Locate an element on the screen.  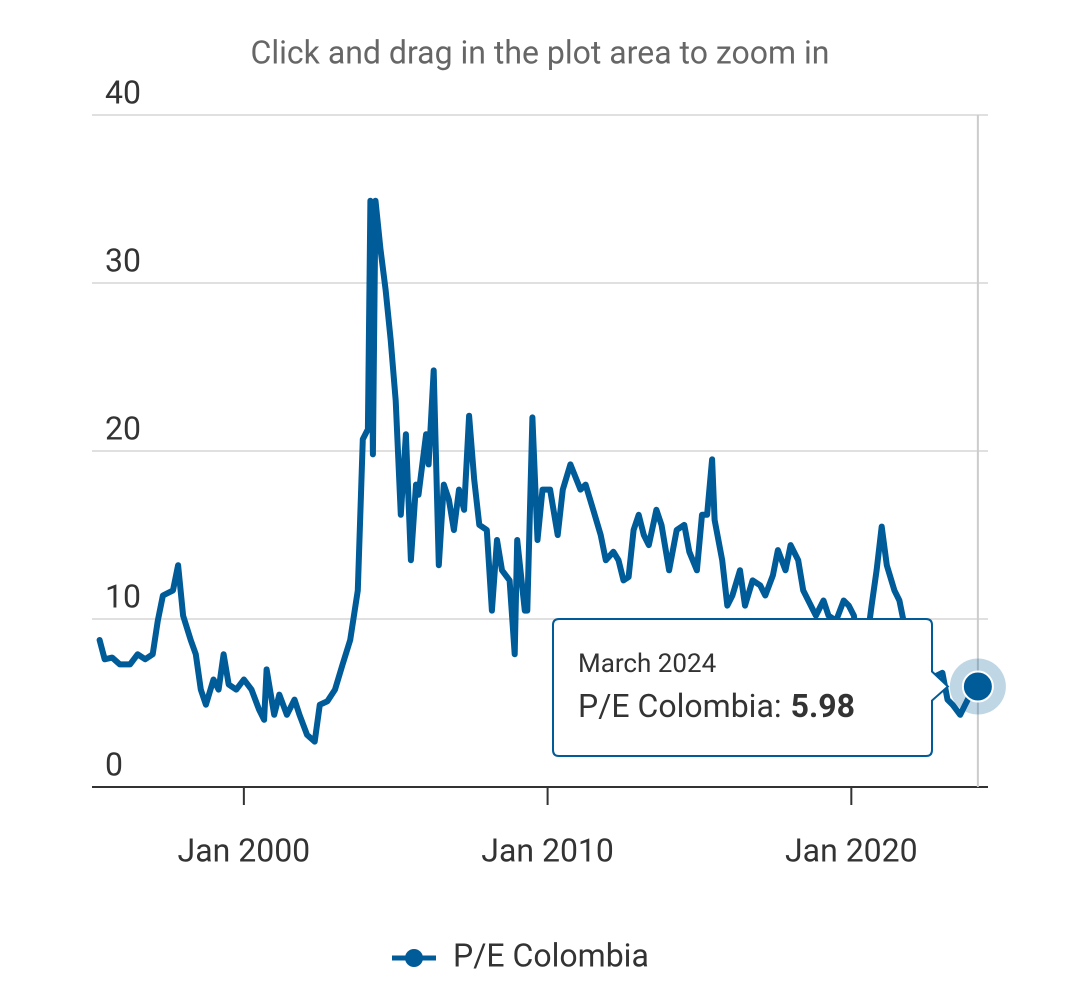
tooltip-label: P/E Colombia: is located at coordinates (680, 706).